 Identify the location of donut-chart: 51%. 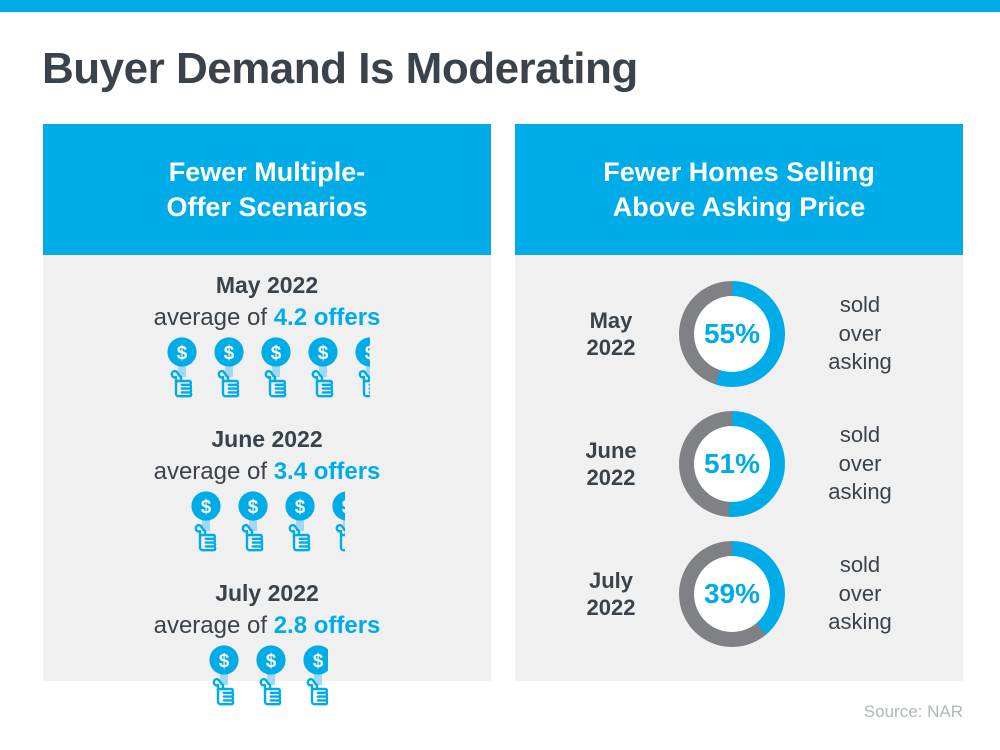
(732, 464).